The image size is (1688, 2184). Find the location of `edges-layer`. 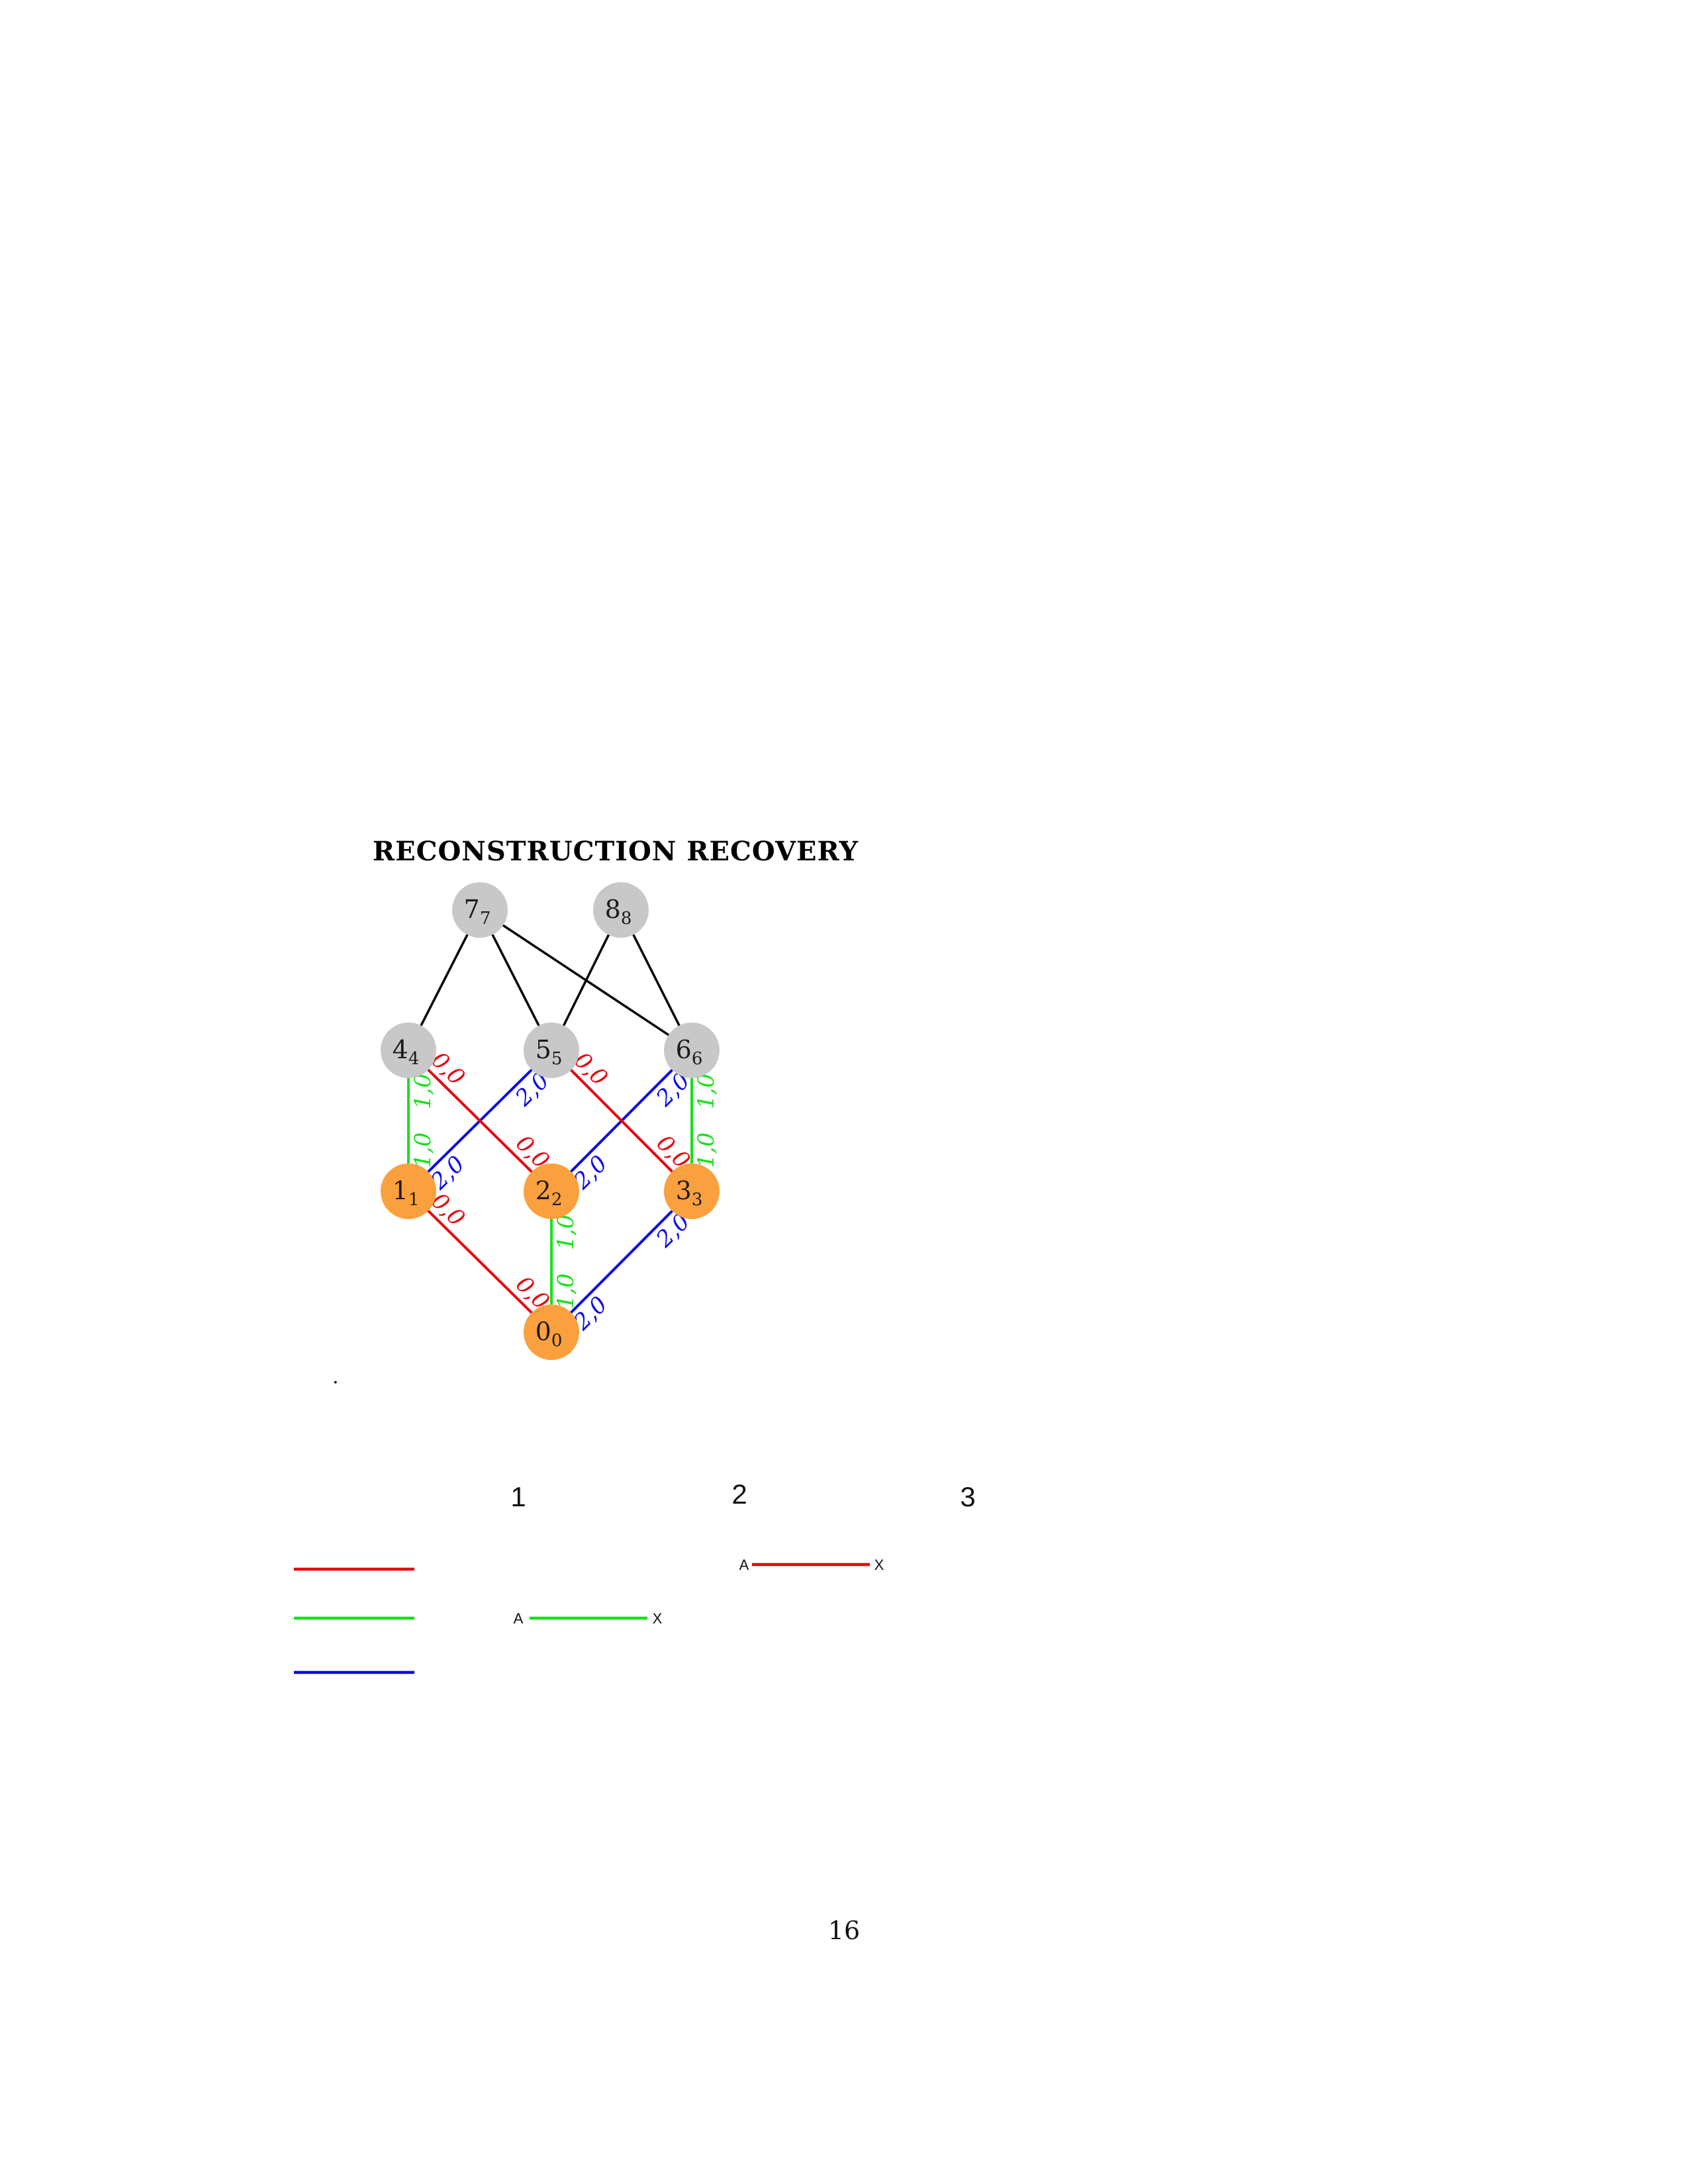

edges-layer is located at coordinates (550, 1121).